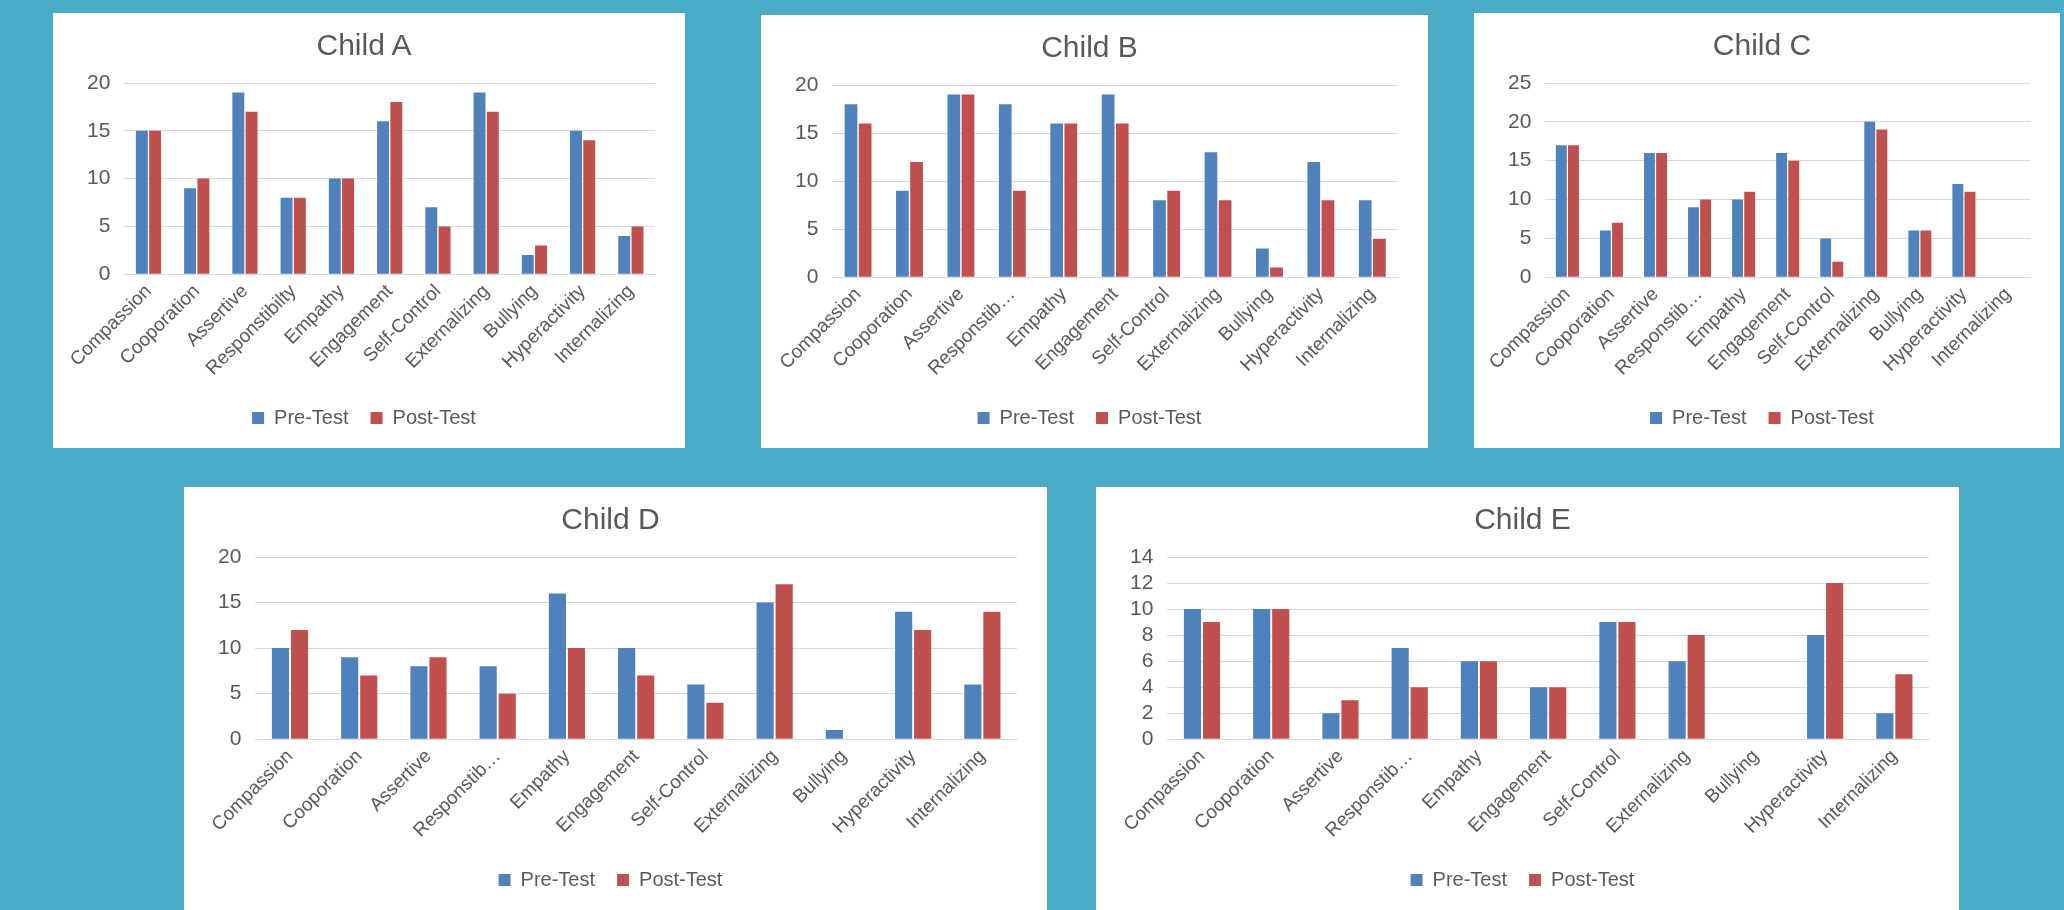 The height and width of the screenshot is (910, 2064). I want to click on y-tick-label: 6, so click(1147, 659).